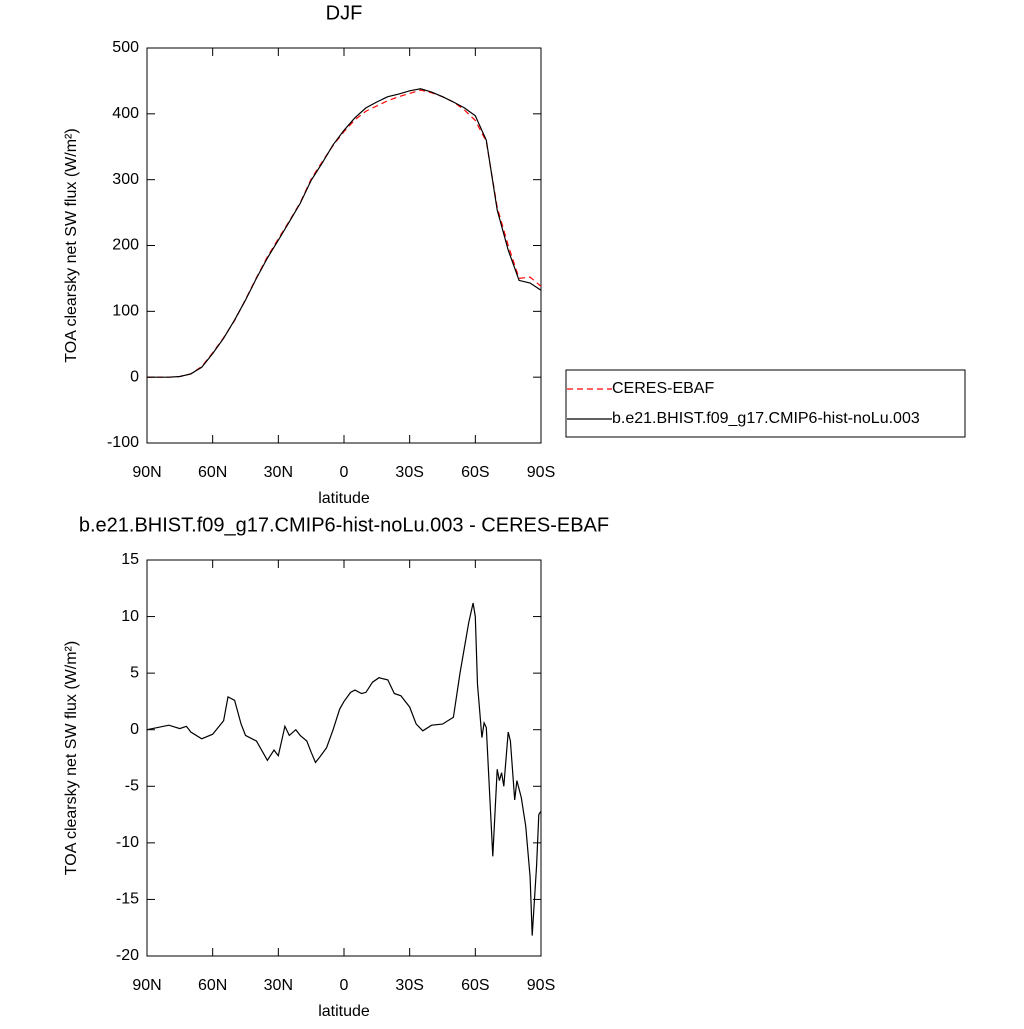 The width and height of the screenshot is (1024, 1029). What do you see at coordinates (766, 418) in the screenshot?
I see `legend-label: b.e21.BHIST.f09_g17.CMIP6-hist-noLu.003` at bounding box center [766, 418].